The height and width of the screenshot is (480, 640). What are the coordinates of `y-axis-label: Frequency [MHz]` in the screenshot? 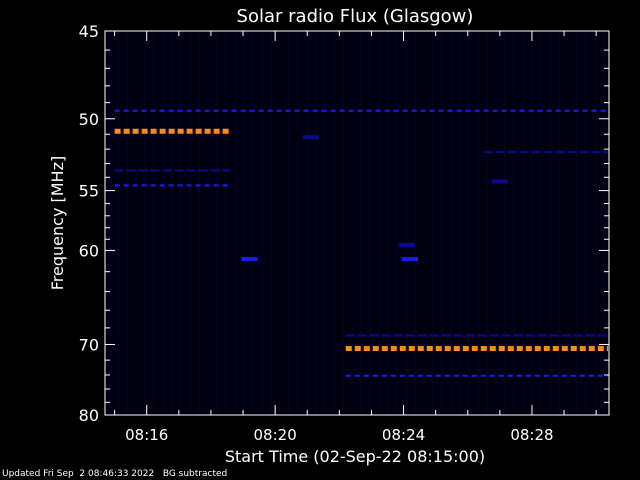 It's located at (57, 223).